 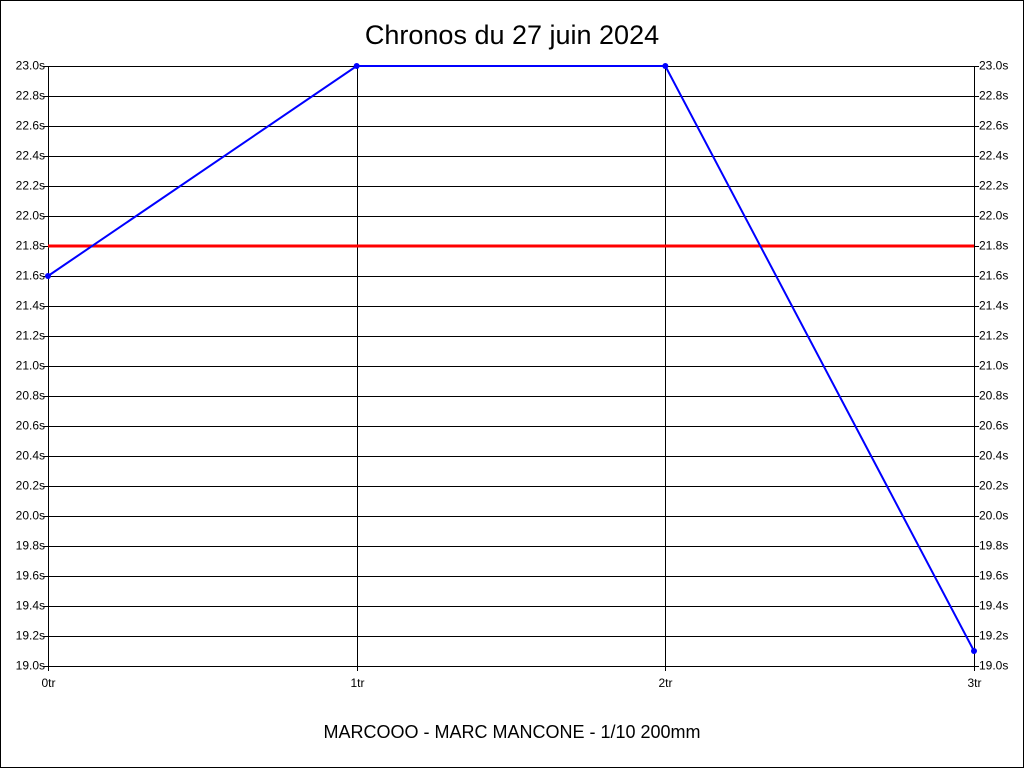 What do you see at coordinates (30, 186) in the screenshot?
I see `y-tick-label: 22.2s` at bounding box center [30, 186].